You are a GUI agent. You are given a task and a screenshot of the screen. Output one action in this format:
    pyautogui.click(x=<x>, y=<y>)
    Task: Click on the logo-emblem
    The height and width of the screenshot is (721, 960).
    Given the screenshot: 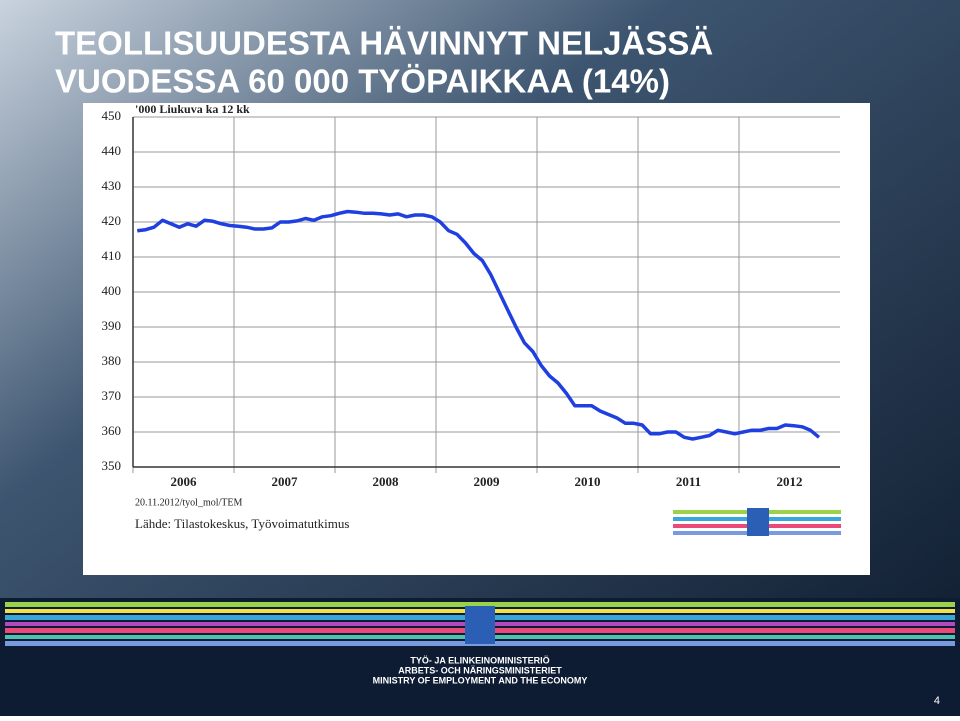 What is the action you would take?
    pyautogui.click(x=480, y=625)
    